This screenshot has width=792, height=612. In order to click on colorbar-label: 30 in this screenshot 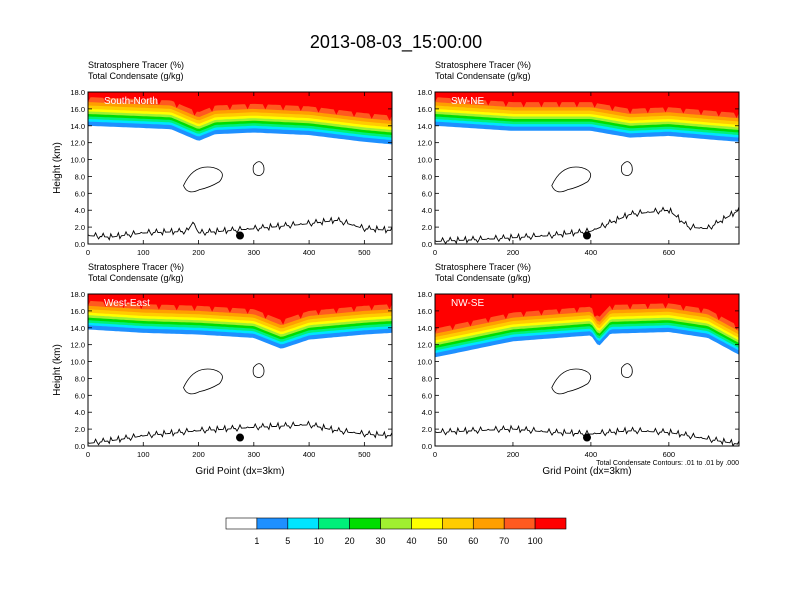, I will do `click(381, 541)`.